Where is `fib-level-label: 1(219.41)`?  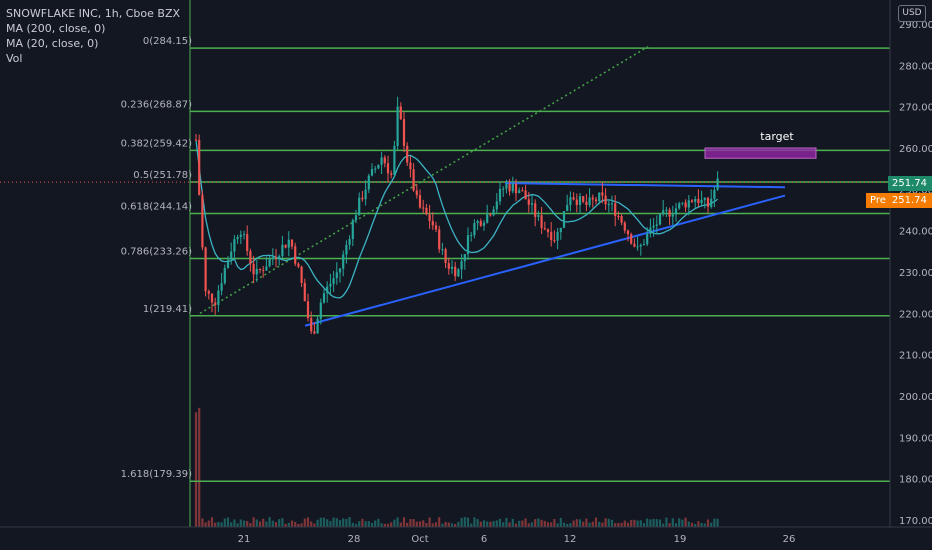
fib-level-label: 1(219.41) is located at coordinates (167, 309).